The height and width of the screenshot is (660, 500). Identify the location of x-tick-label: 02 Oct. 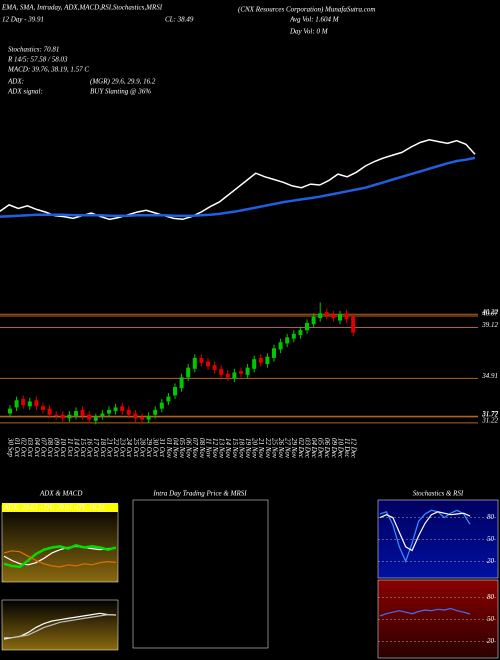
(24, 448).